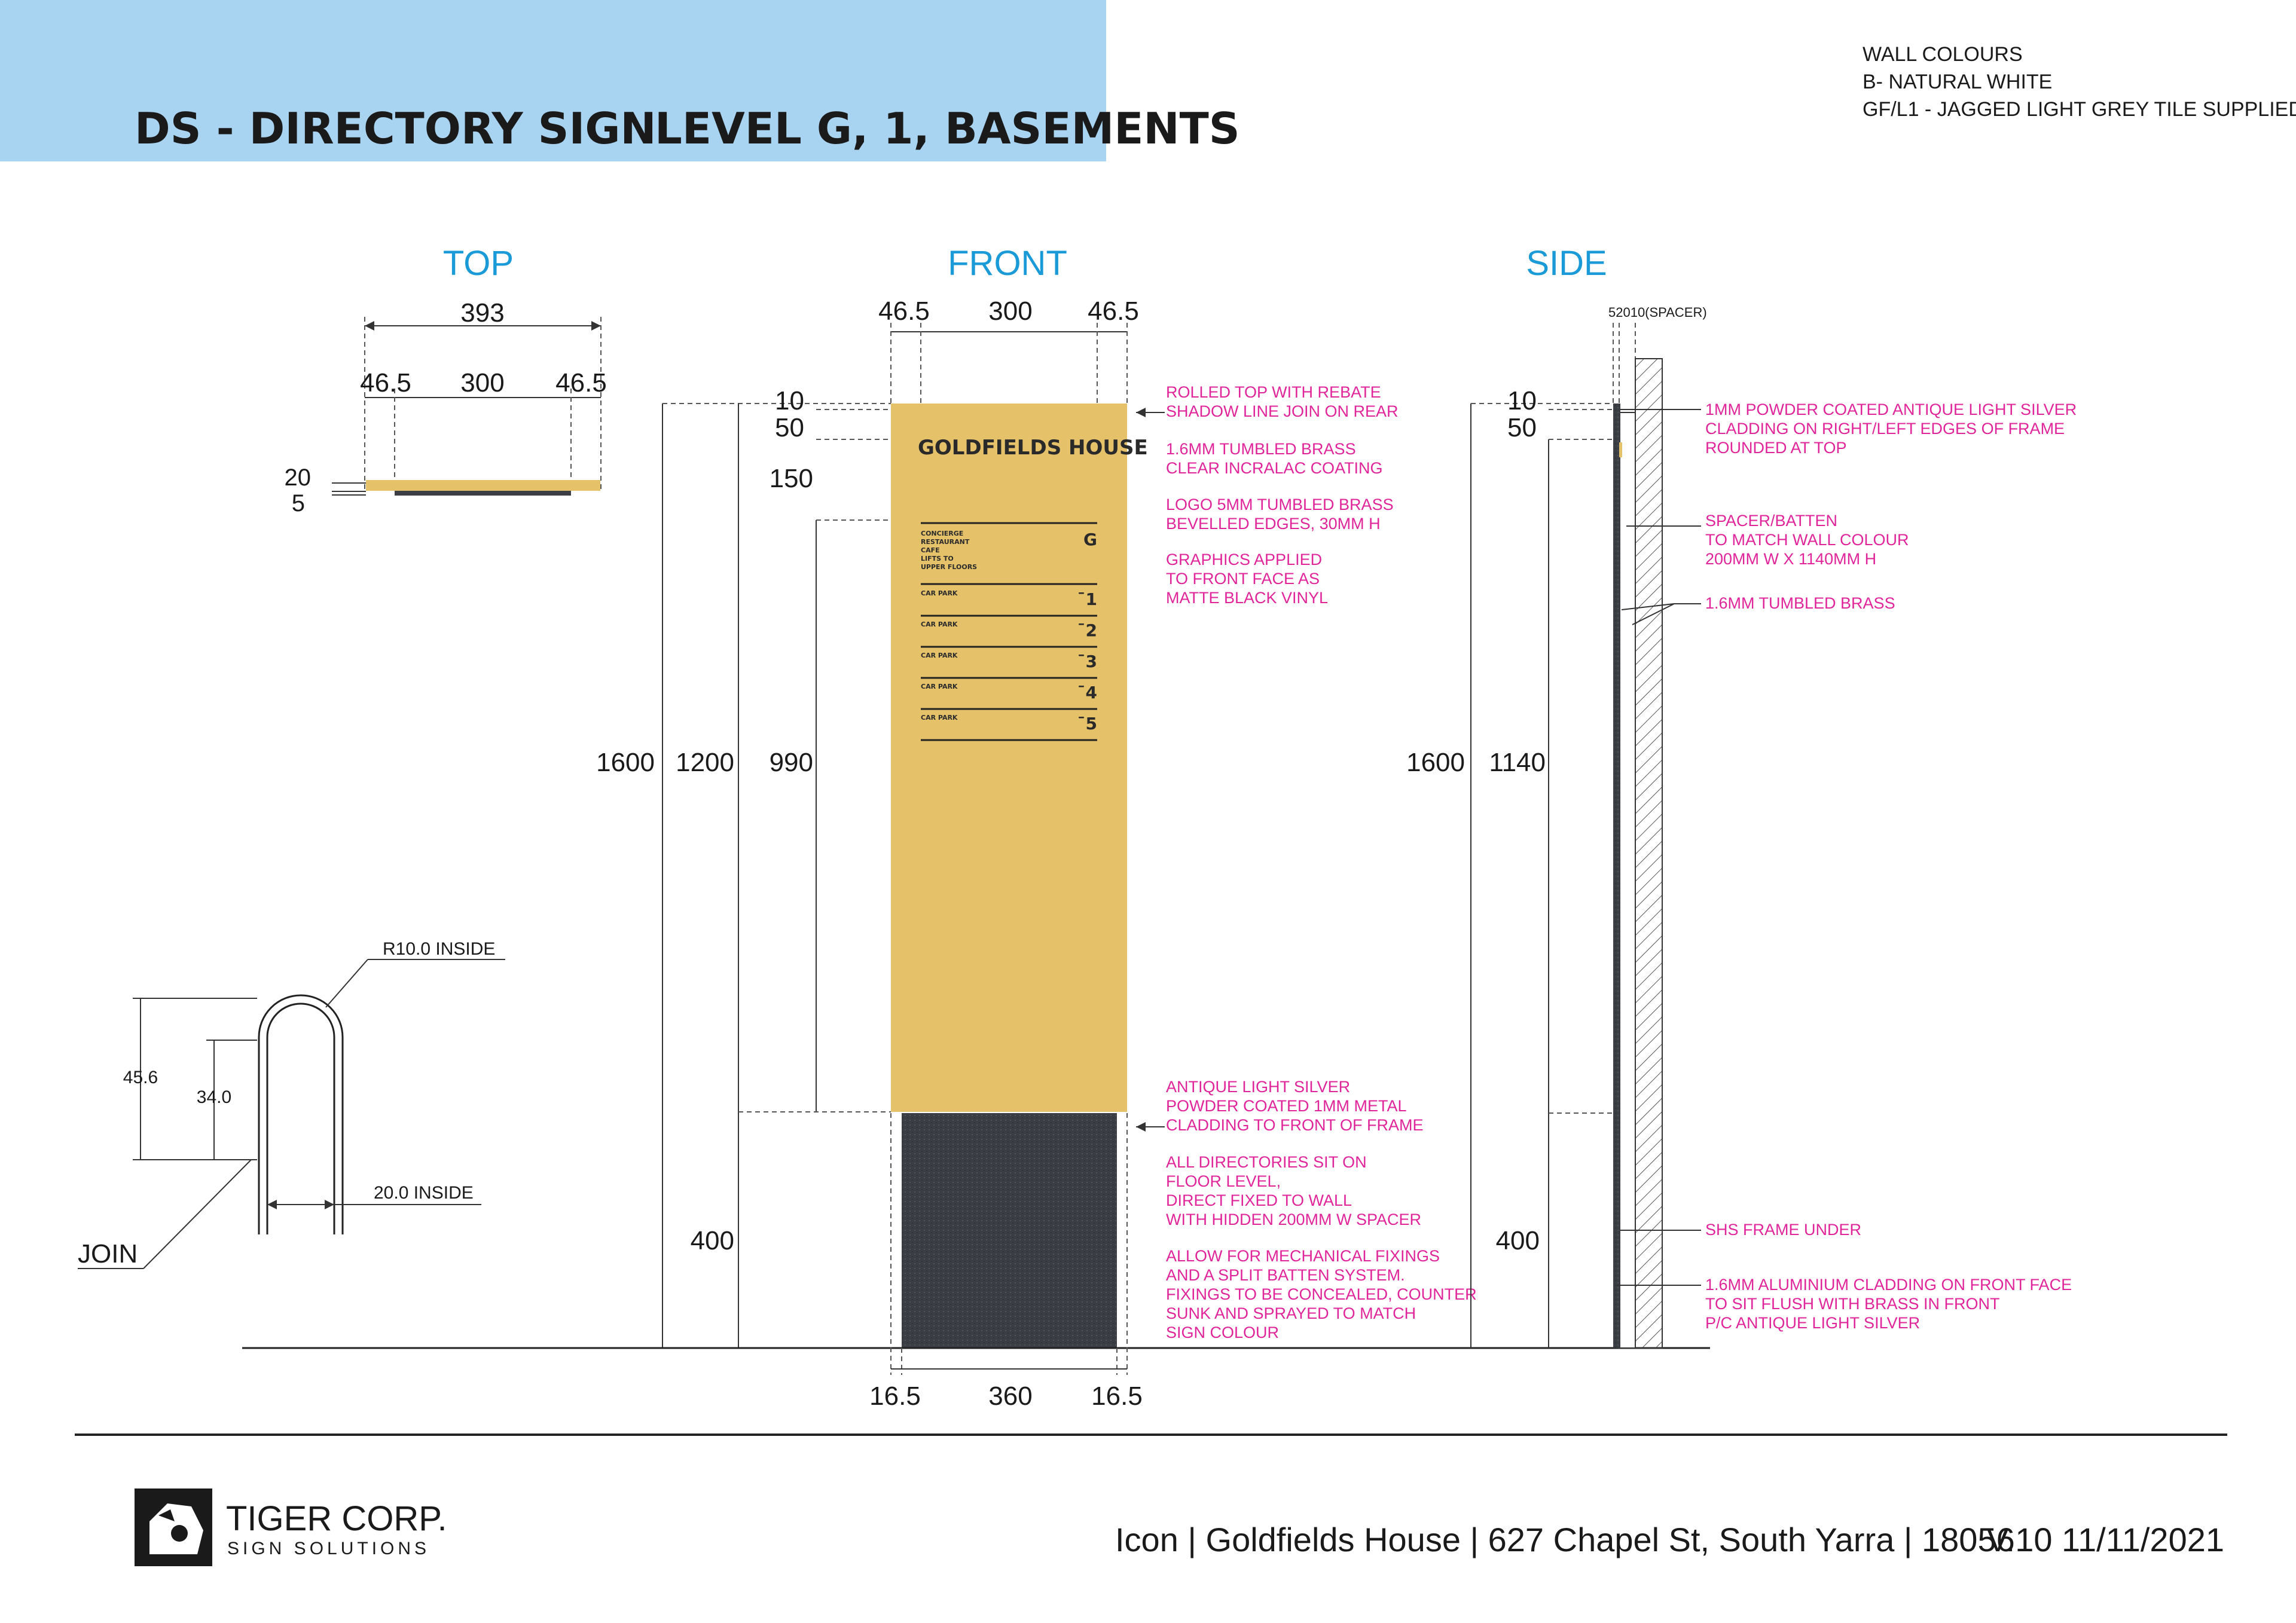  What do you see at coordinates (1285, 1275) in the screenshot?
I see `front-note: AND A SPLIT BATTEN SYSTEM.` at bounding box center [1285, 1275].